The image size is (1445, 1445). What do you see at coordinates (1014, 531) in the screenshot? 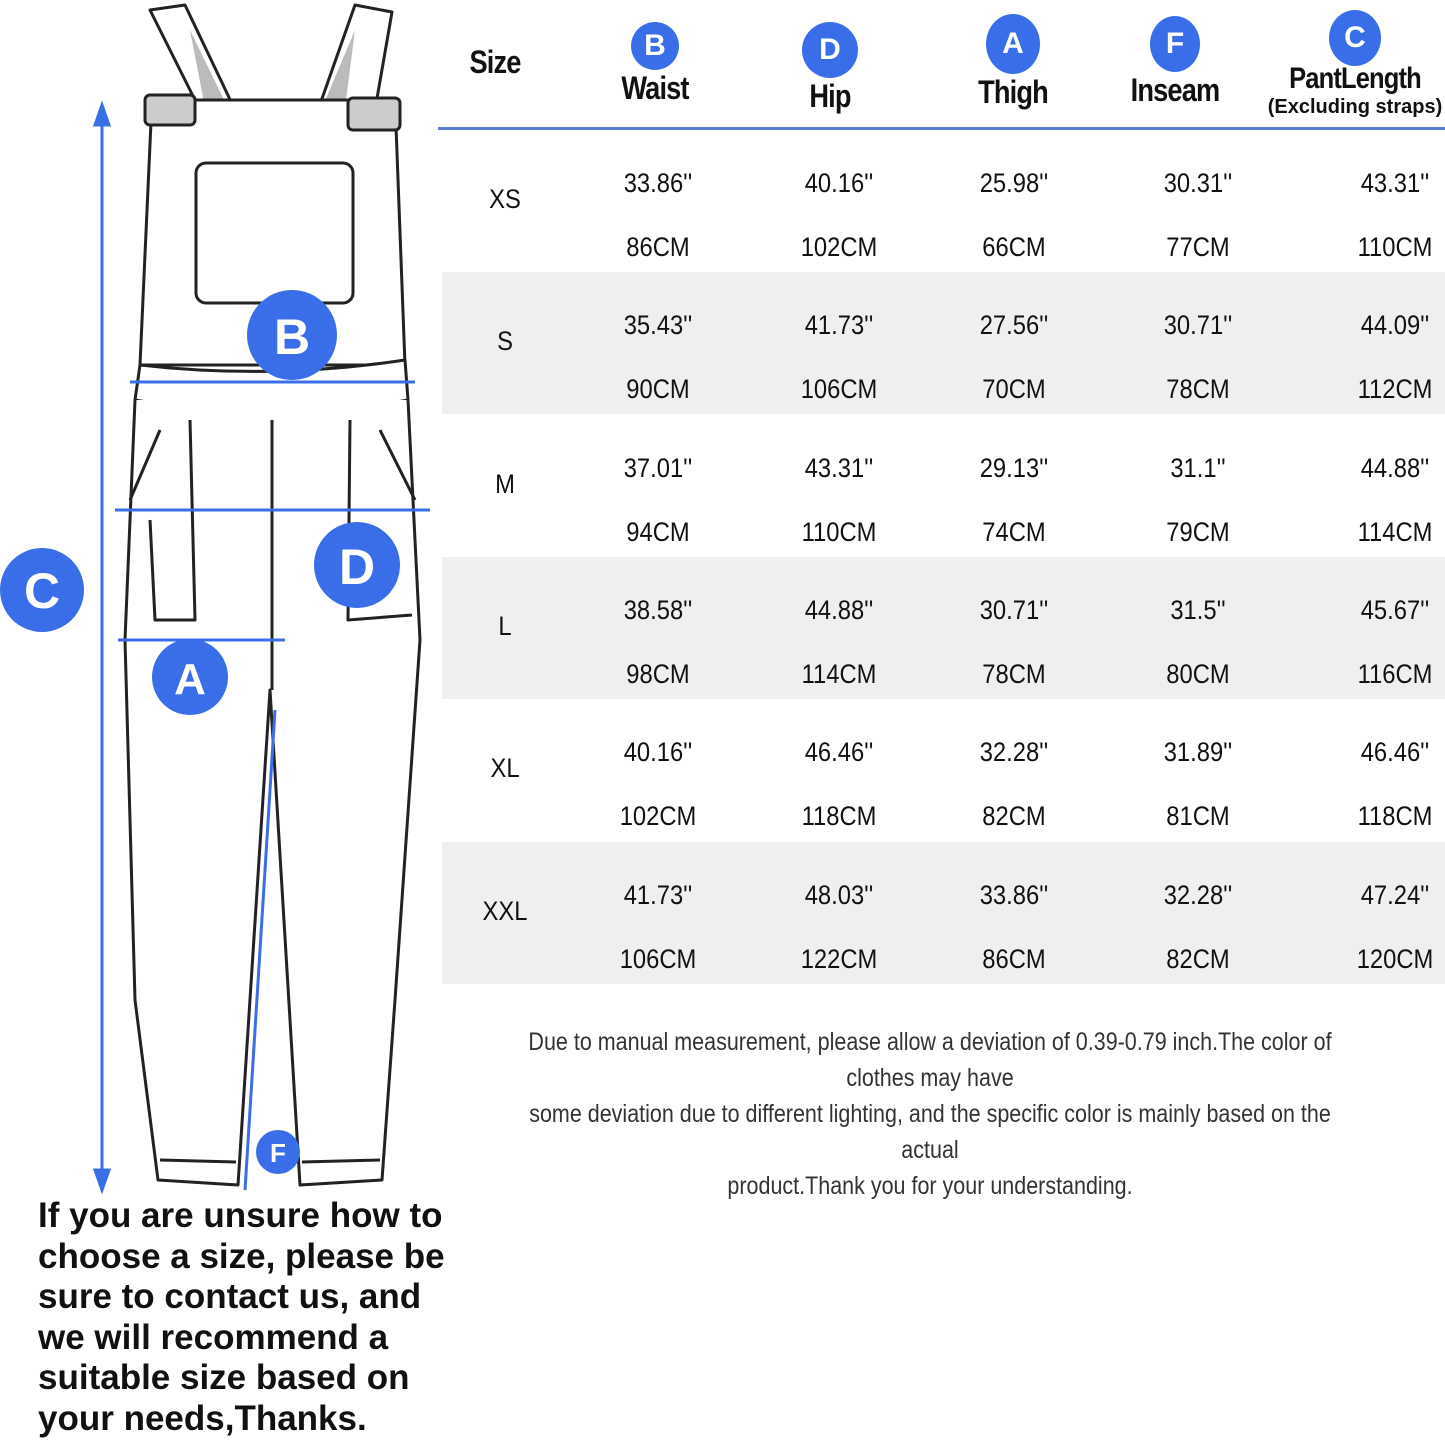
I see `cm-value: 74CM` at bounding box center [1014, 531].